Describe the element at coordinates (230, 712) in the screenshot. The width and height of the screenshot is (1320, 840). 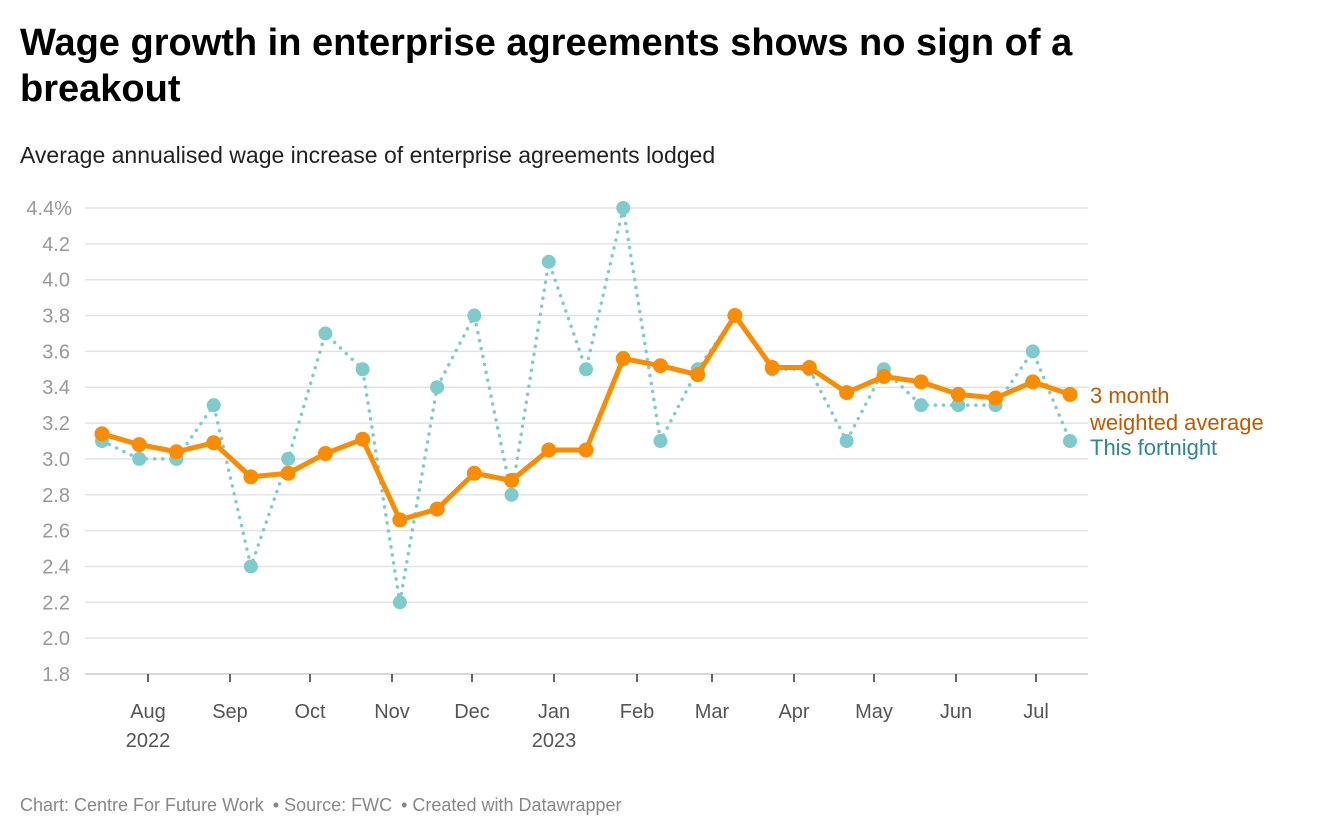
I see `x-tick-label: Sep` at that location.